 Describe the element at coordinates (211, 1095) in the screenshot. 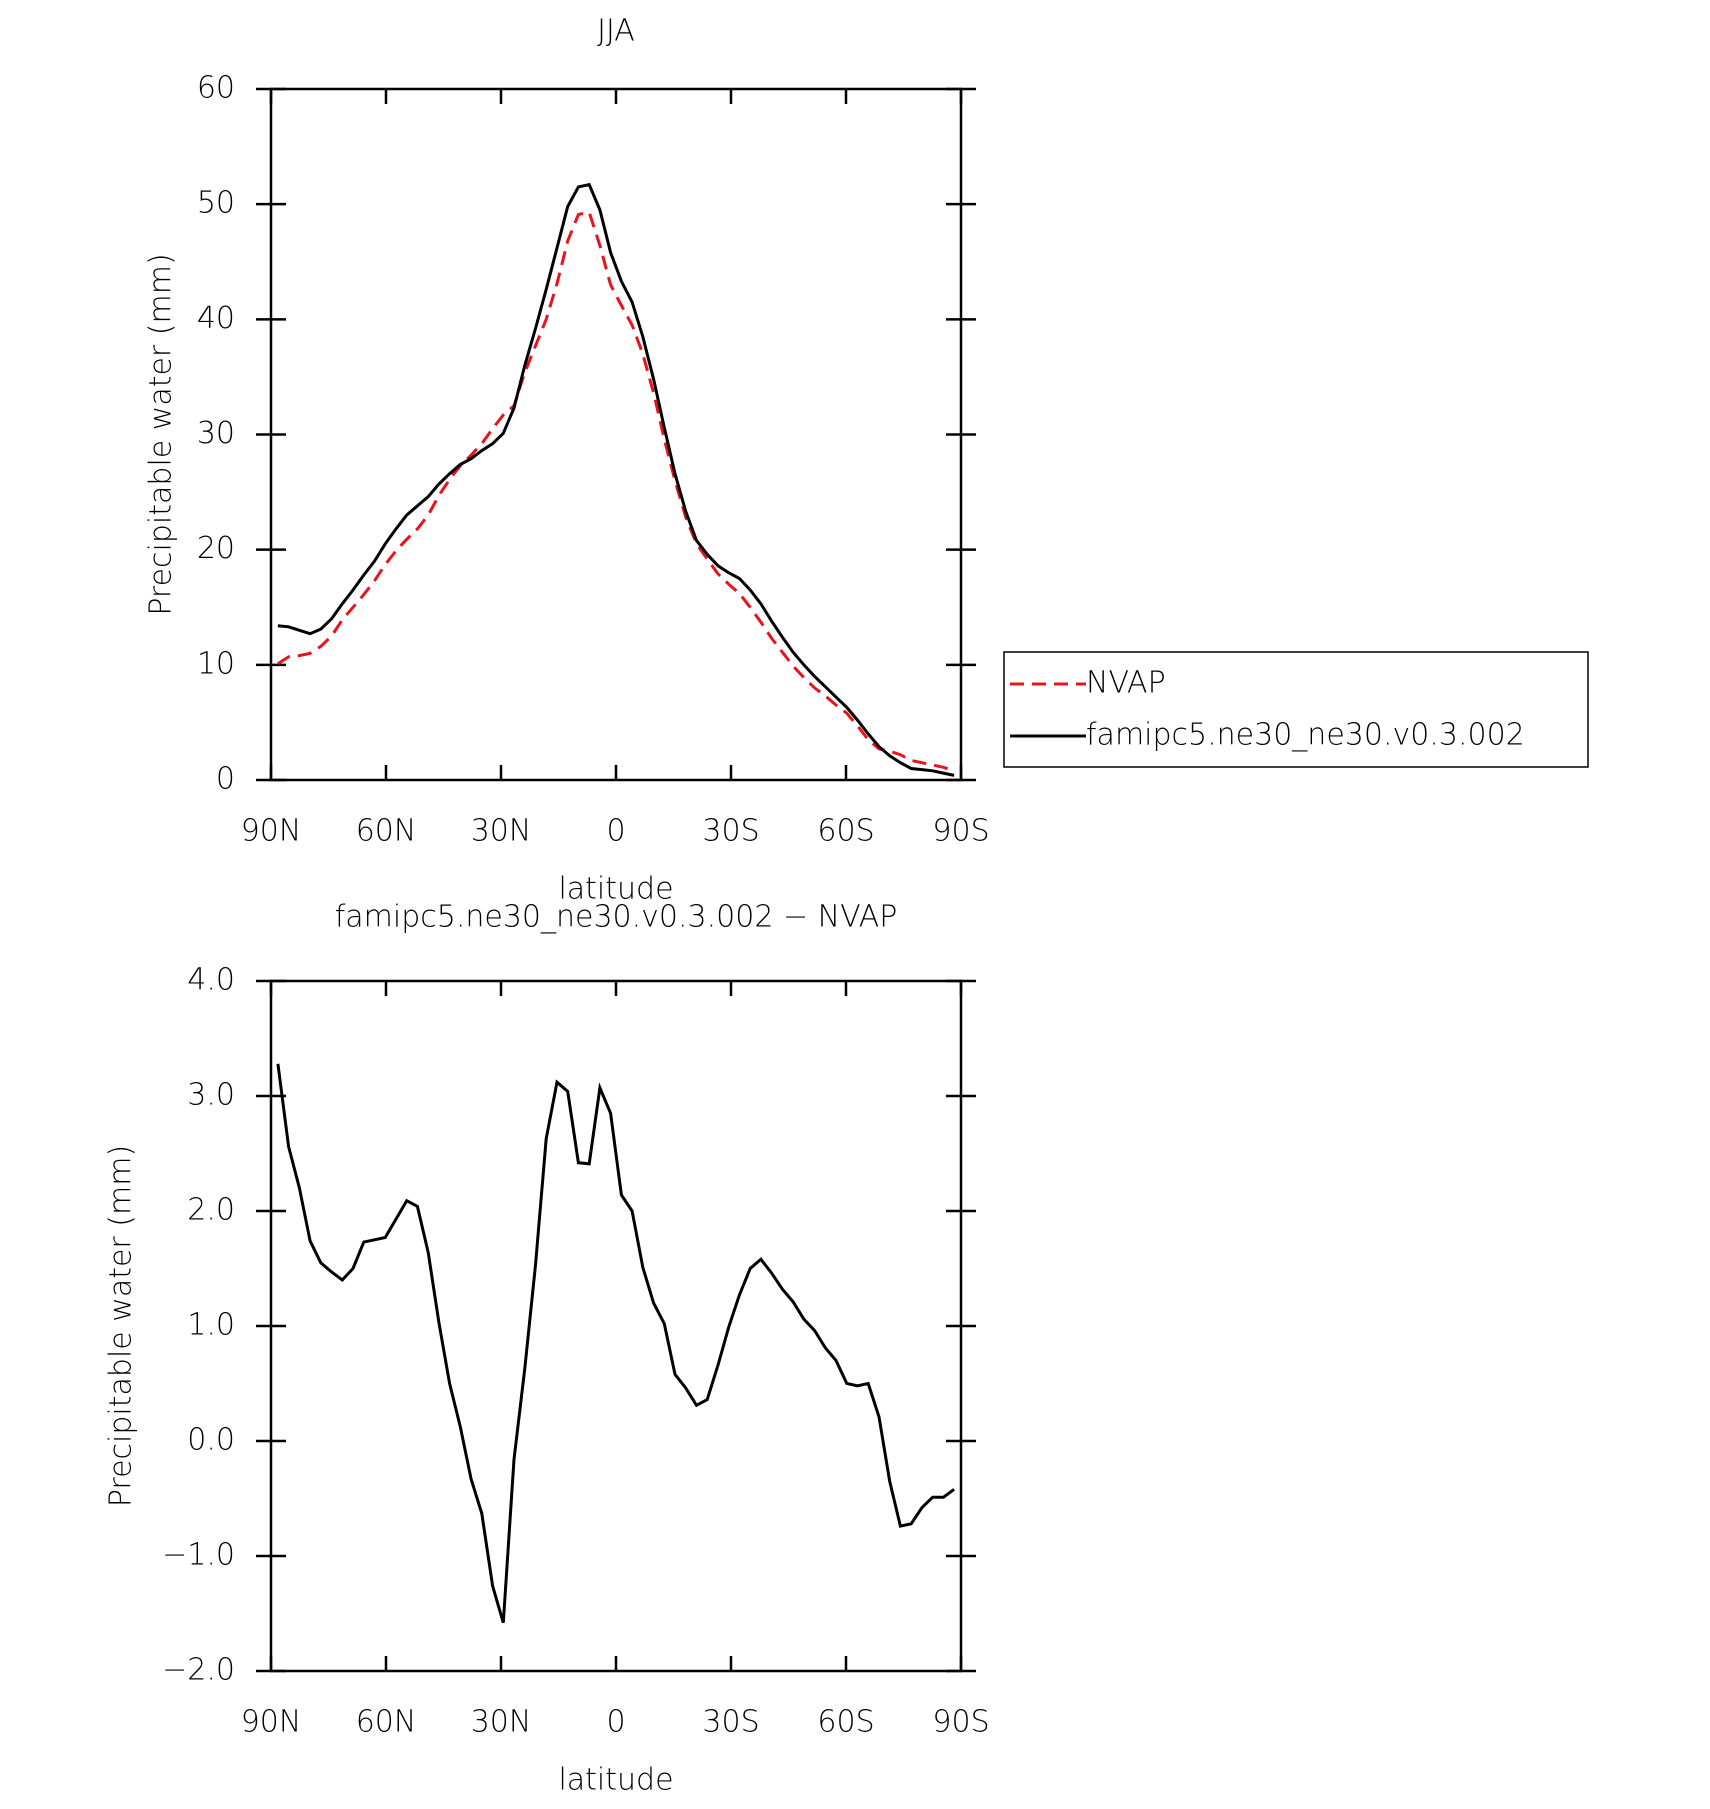

I see `y-tick-label: 3.0` at that location.